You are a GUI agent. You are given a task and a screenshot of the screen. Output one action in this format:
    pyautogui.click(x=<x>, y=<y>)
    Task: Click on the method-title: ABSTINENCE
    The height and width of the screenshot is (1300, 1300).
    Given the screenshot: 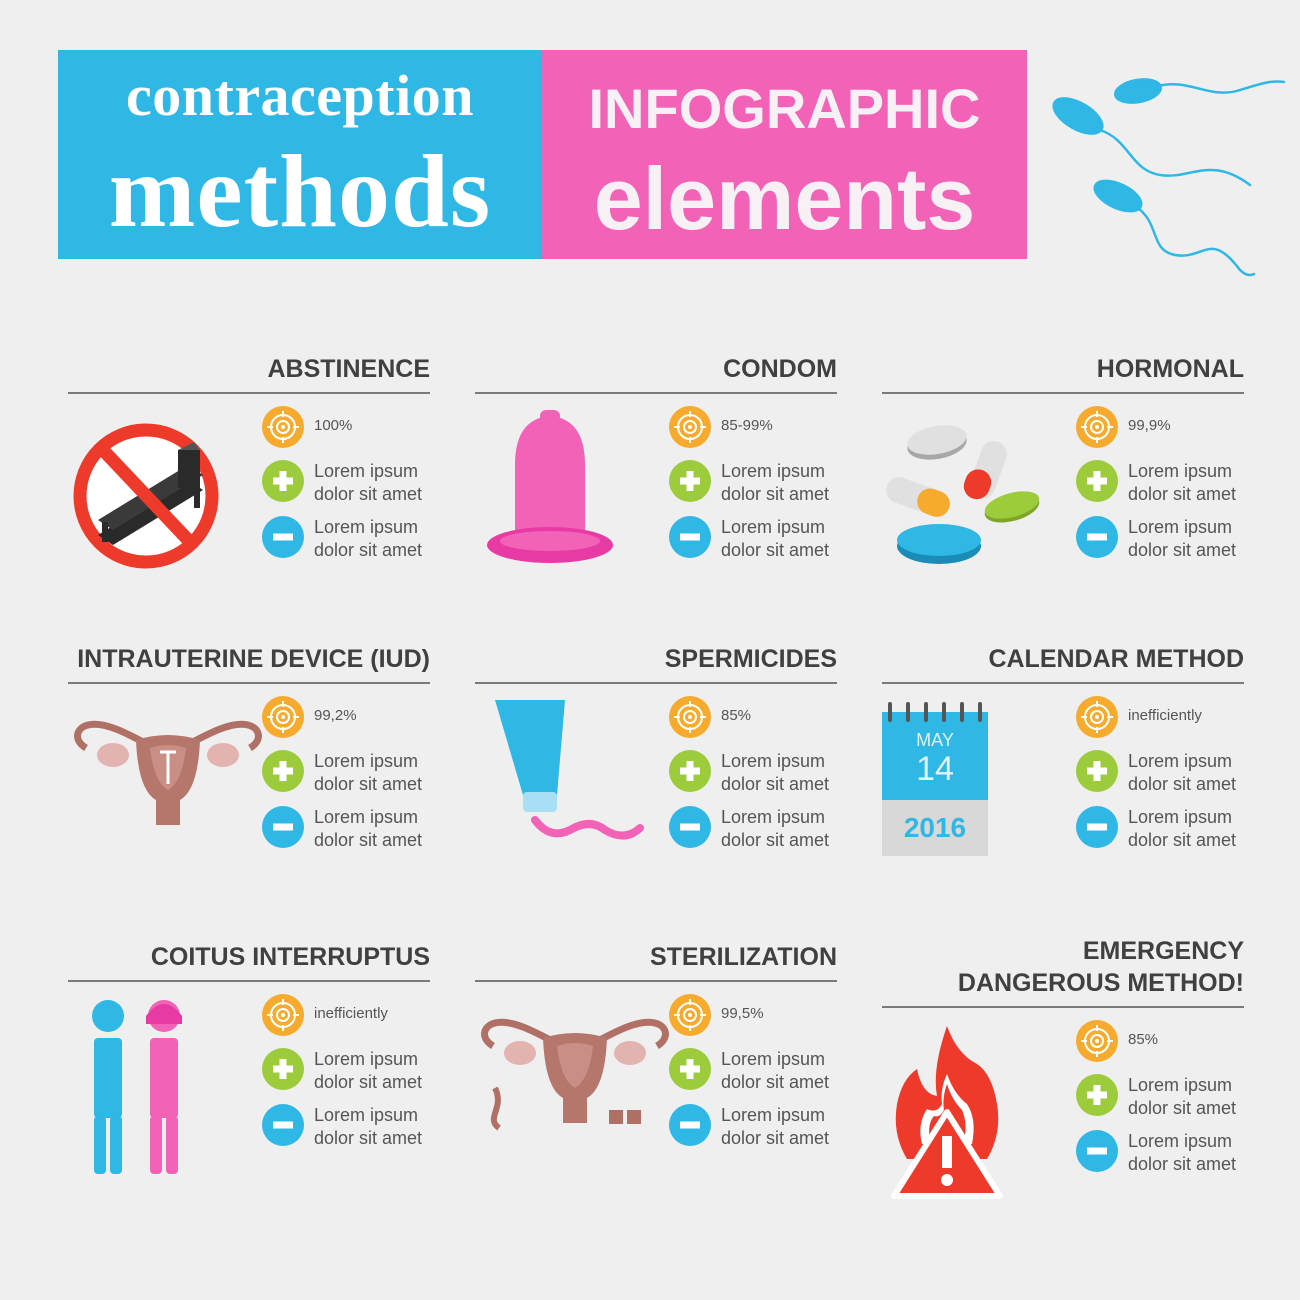 What is the action you would take?
    pyautogui.click(x=348, y=369)
    